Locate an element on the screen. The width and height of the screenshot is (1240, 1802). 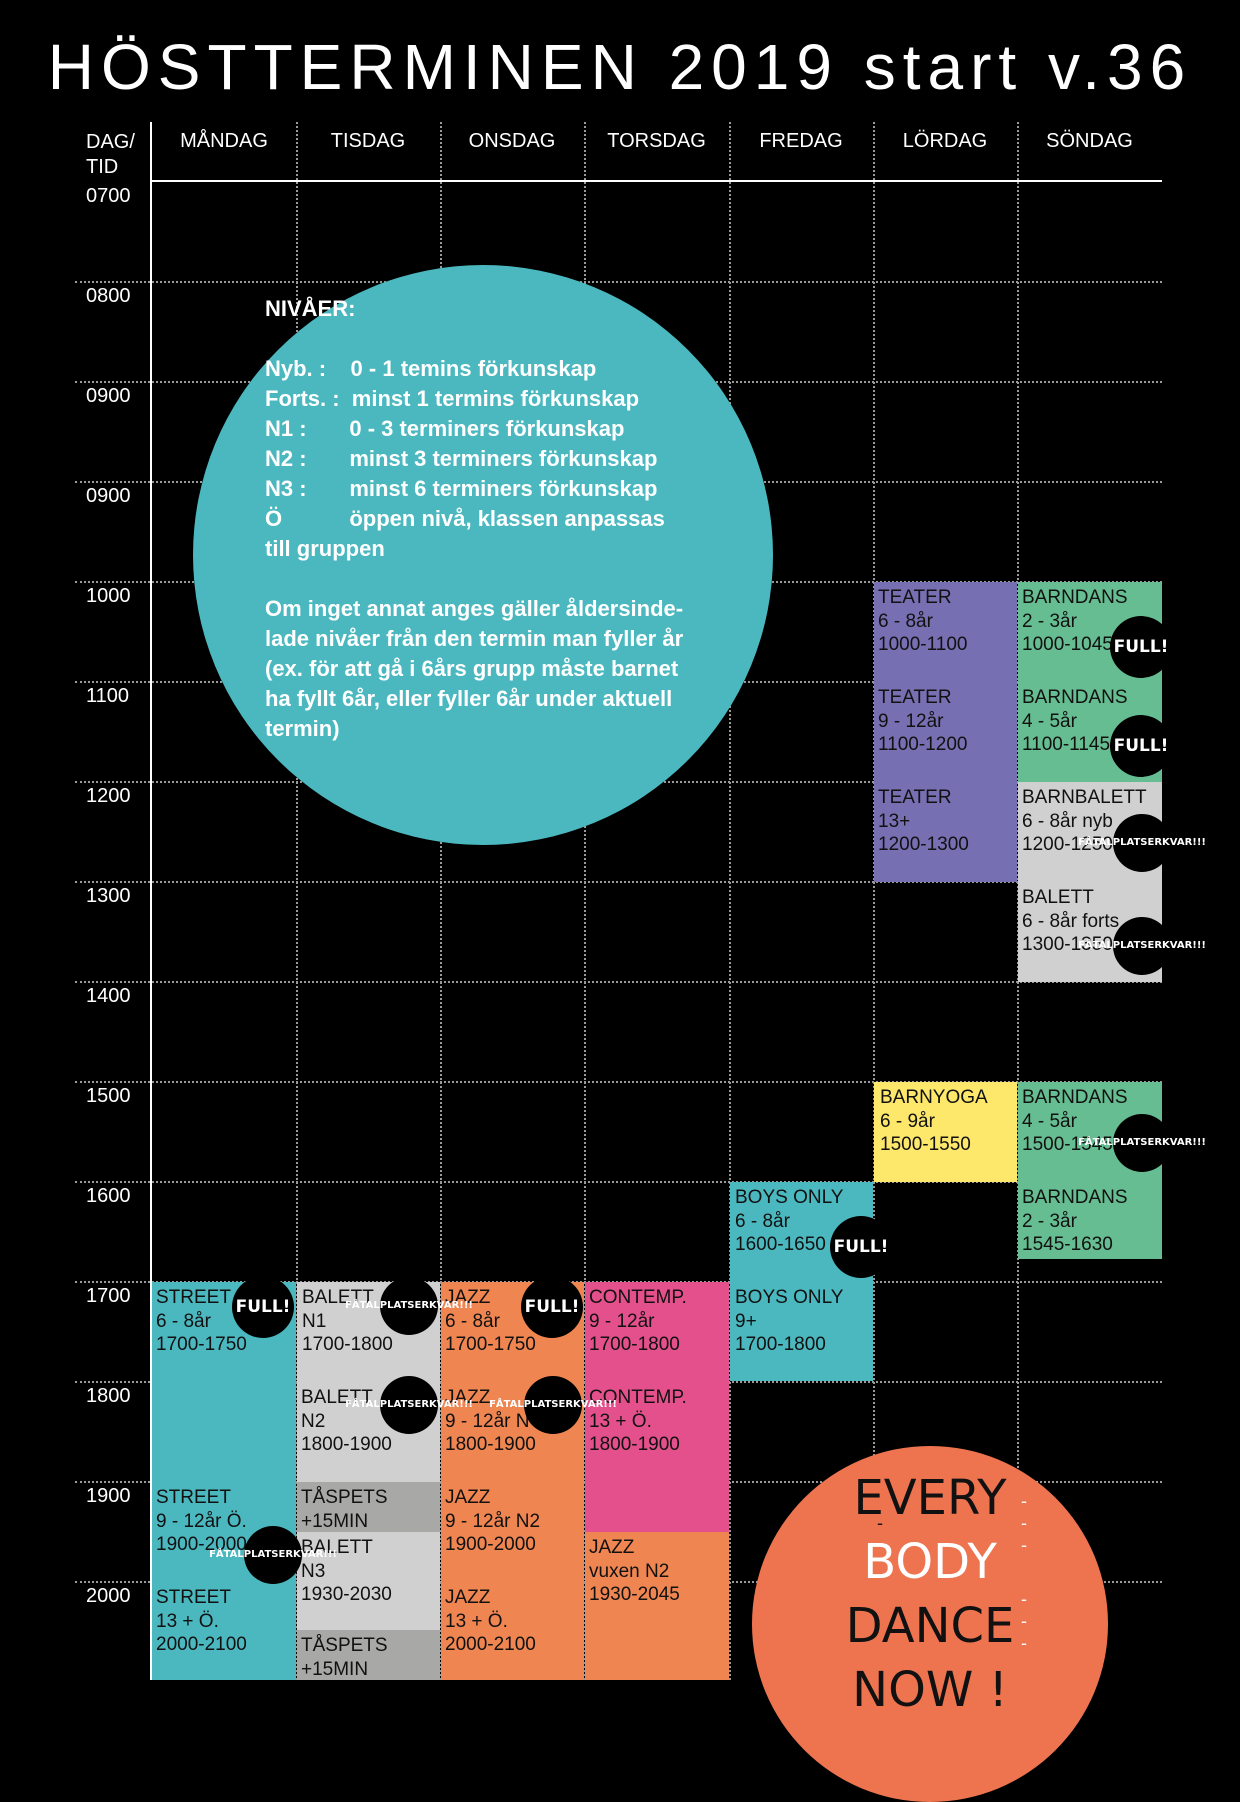
class-block: JAZZ vuxen N2 1930-2045 is located at coordinates (657, 1606).